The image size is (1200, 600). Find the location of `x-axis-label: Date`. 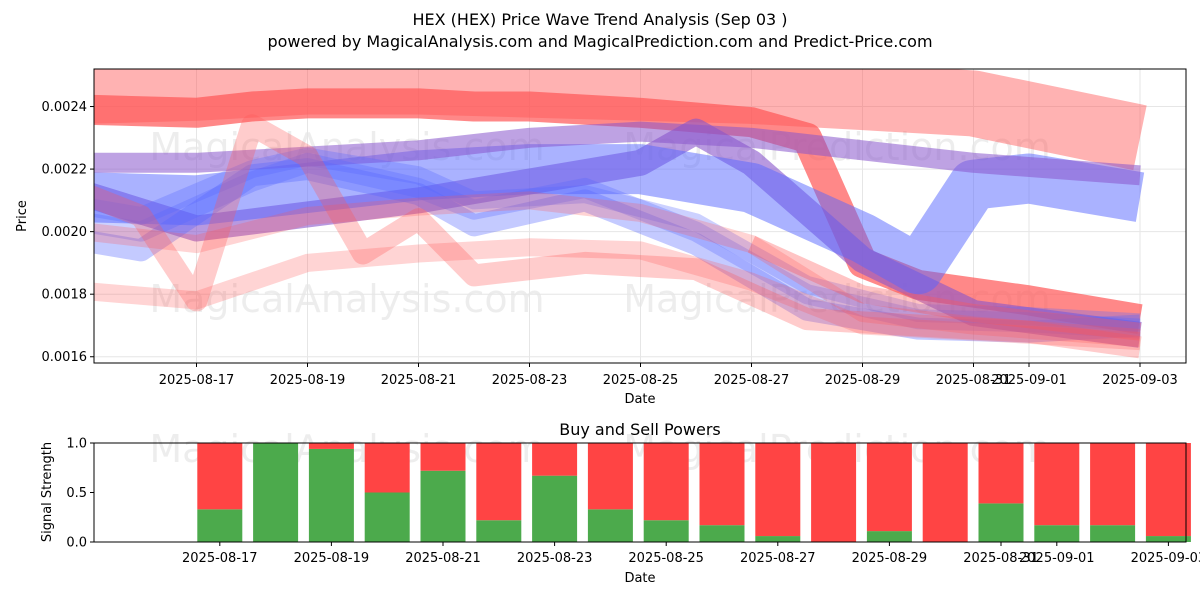

x-axis-label: Date is located at coordinates (639, 399).